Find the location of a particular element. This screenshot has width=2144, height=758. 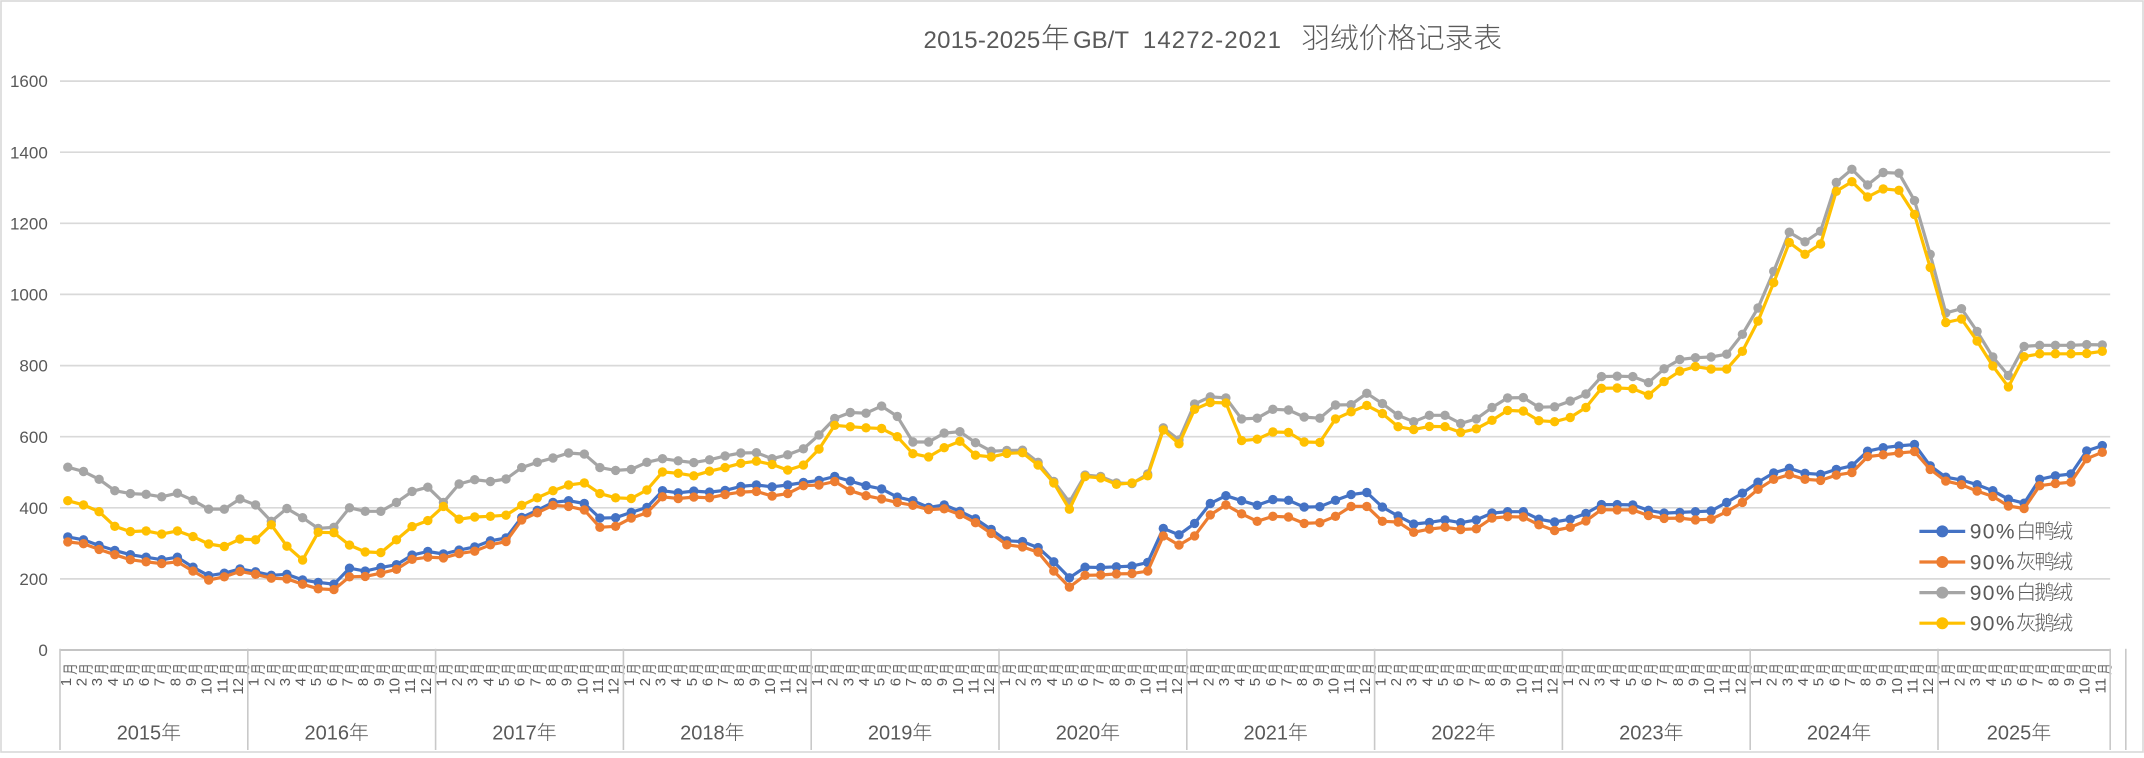

svg-text: GB/T is located at coordinates (1101, 40).